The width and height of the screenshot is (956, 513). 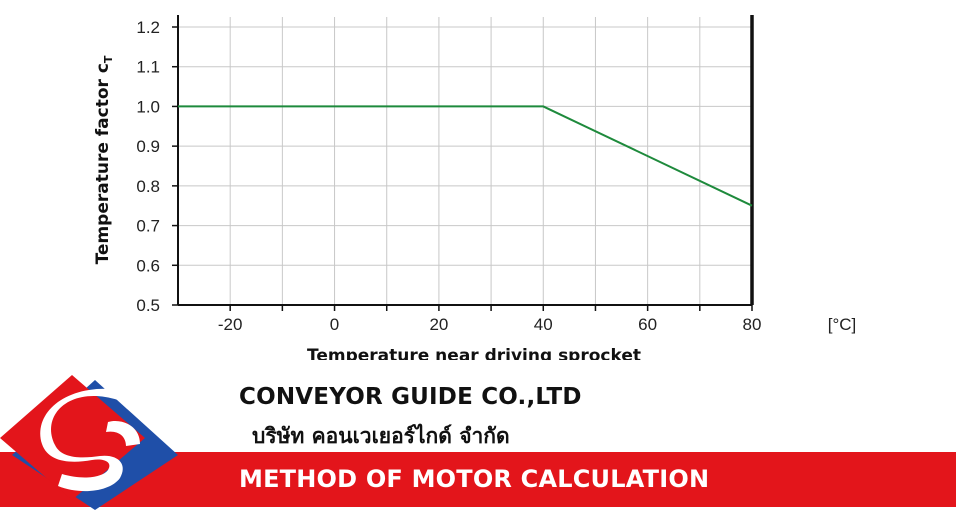 What do you see at coordinates (474, 479) in the screenshot?
I see `banner-title: METHOD OF MOTOR CALCULATION` at bounding box center [474, 479].